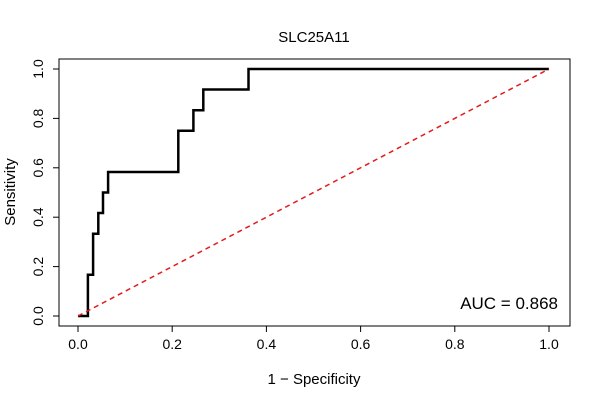 The width and height of the screenshot is (600, 400). I want to click on y-tick-label-3: 0.6, so click(38, 168).